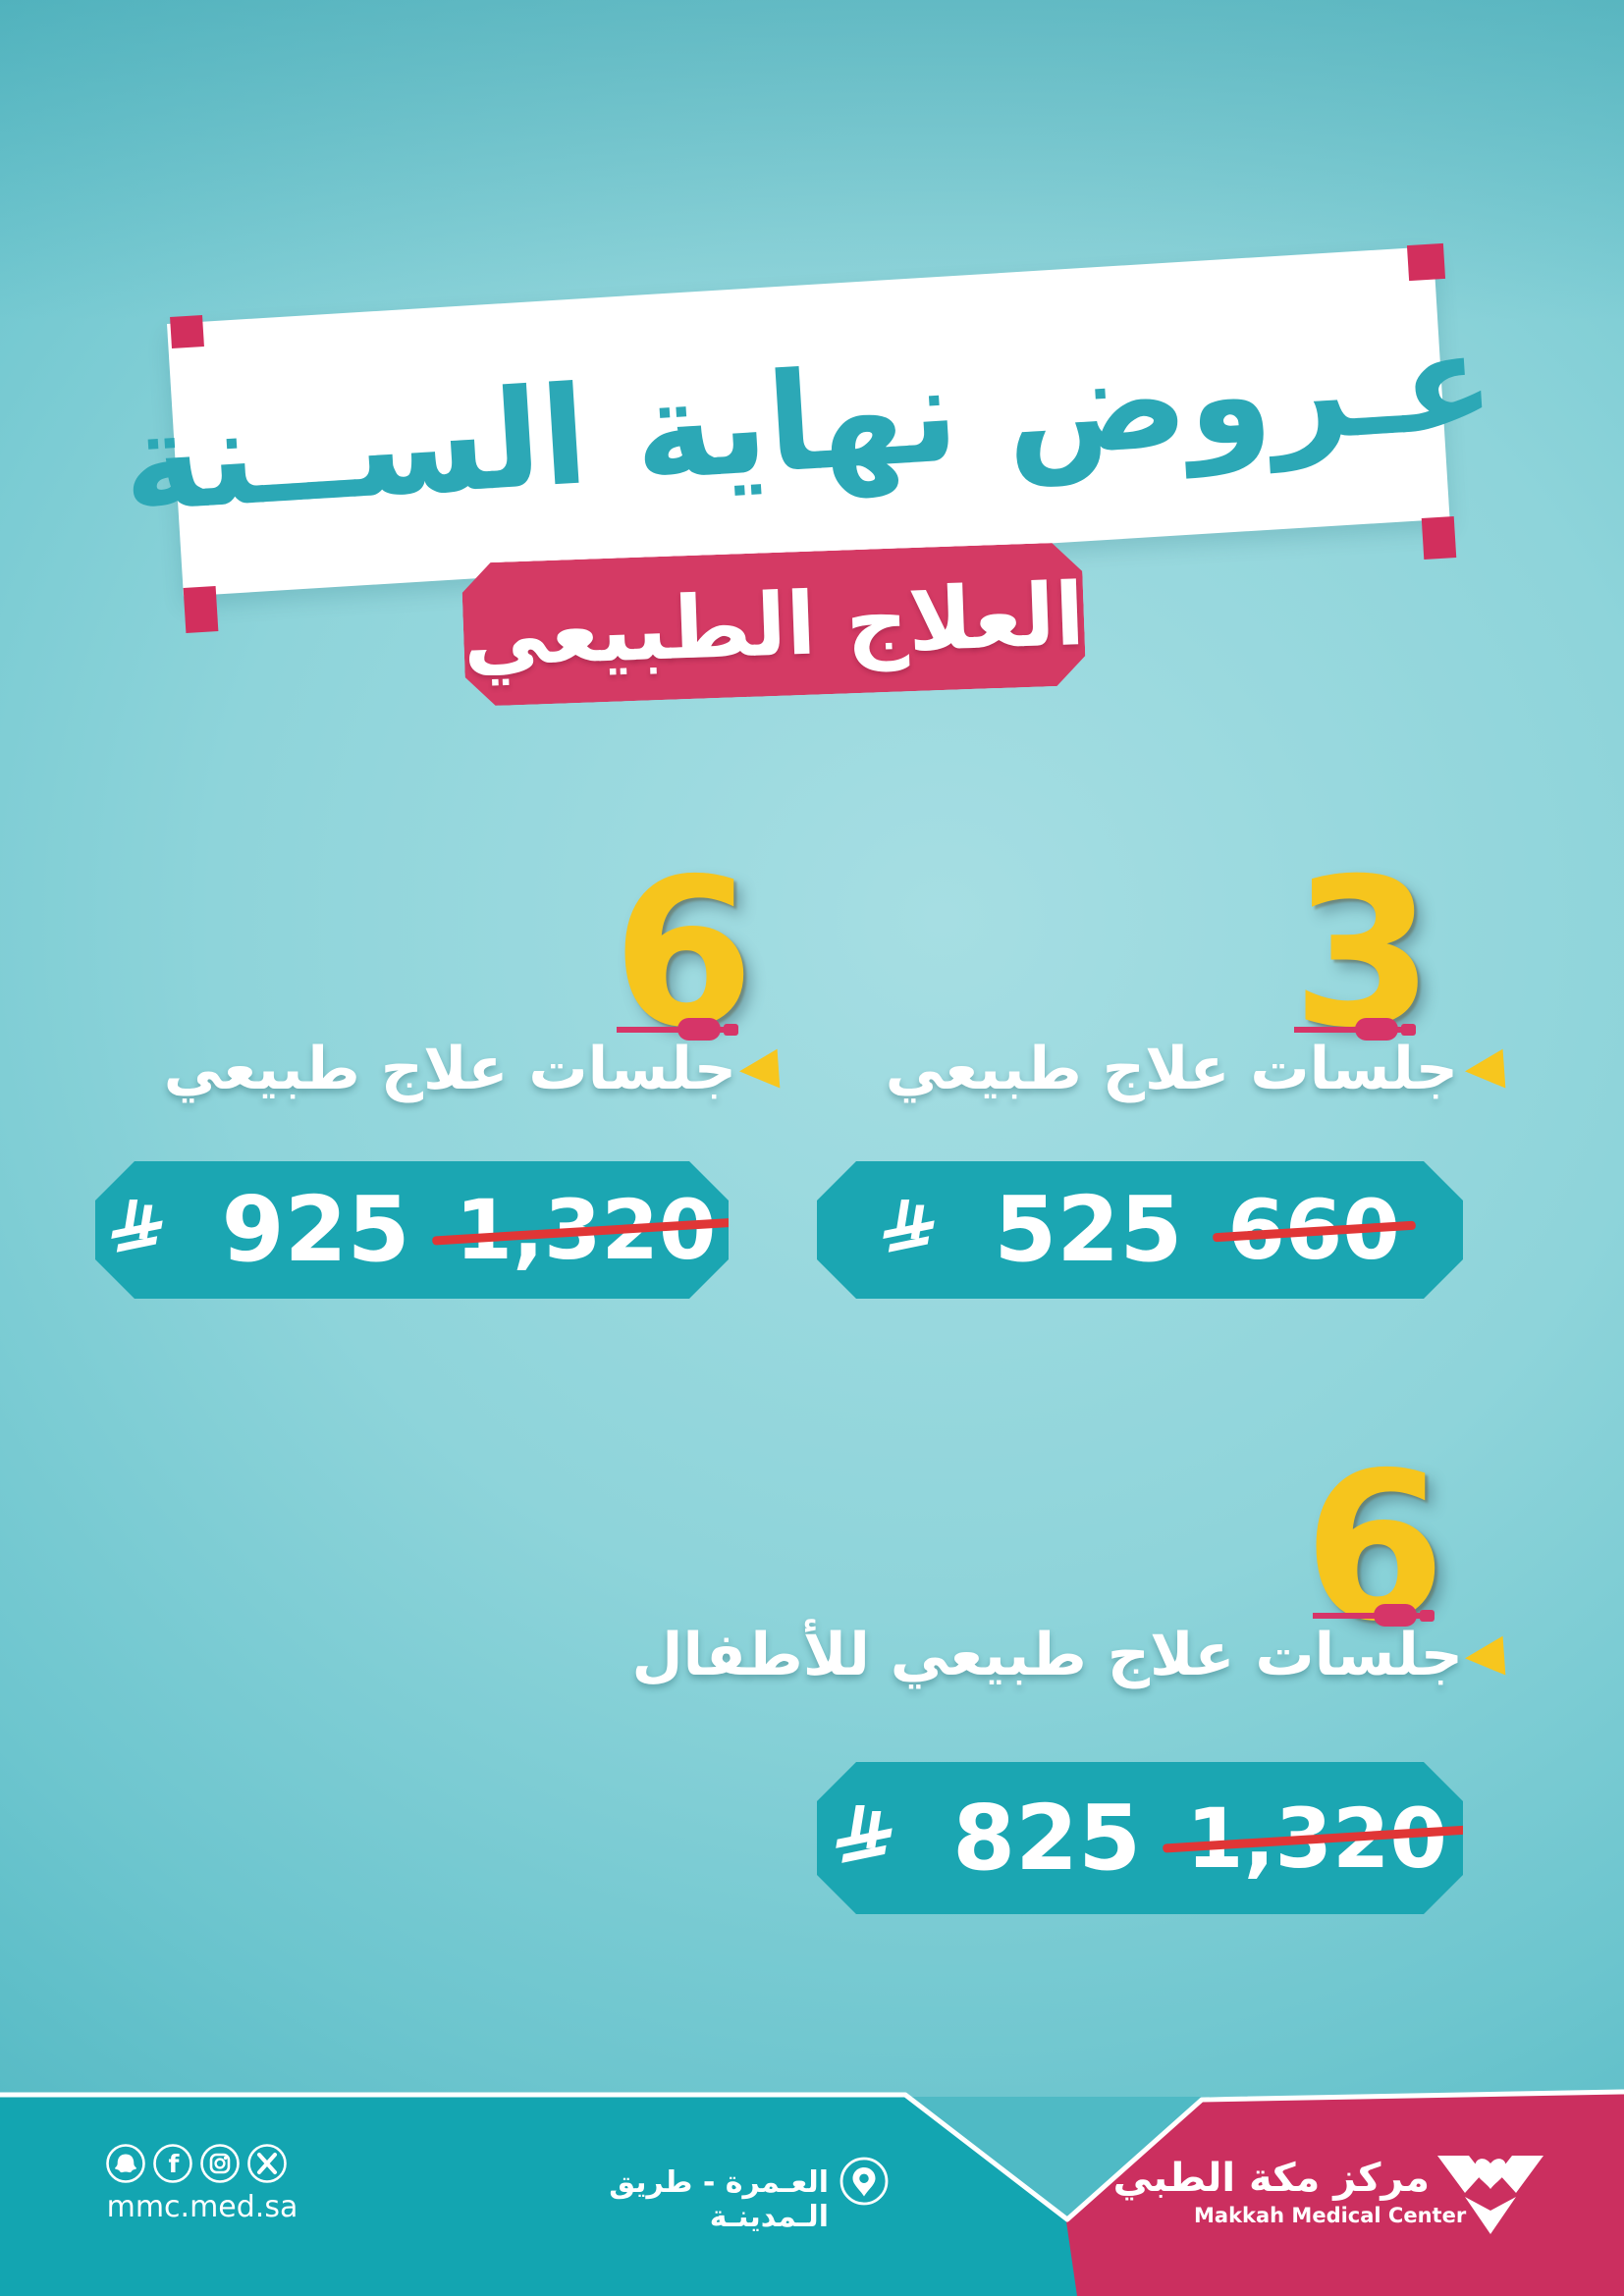  I want to click on price-badge: 925 1,320, so click(412, 1230).